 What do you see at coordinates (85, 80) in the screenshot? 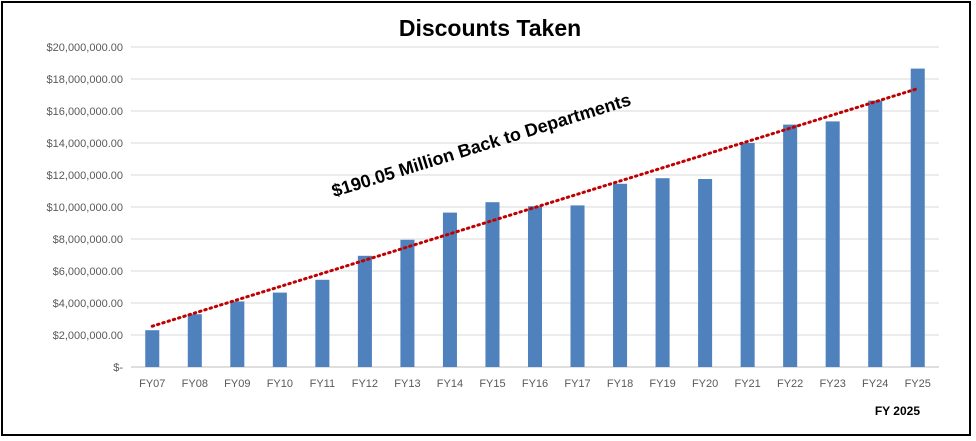
I see `y-tick-label: $18,000,000.00` at bounding box center [85, 80].